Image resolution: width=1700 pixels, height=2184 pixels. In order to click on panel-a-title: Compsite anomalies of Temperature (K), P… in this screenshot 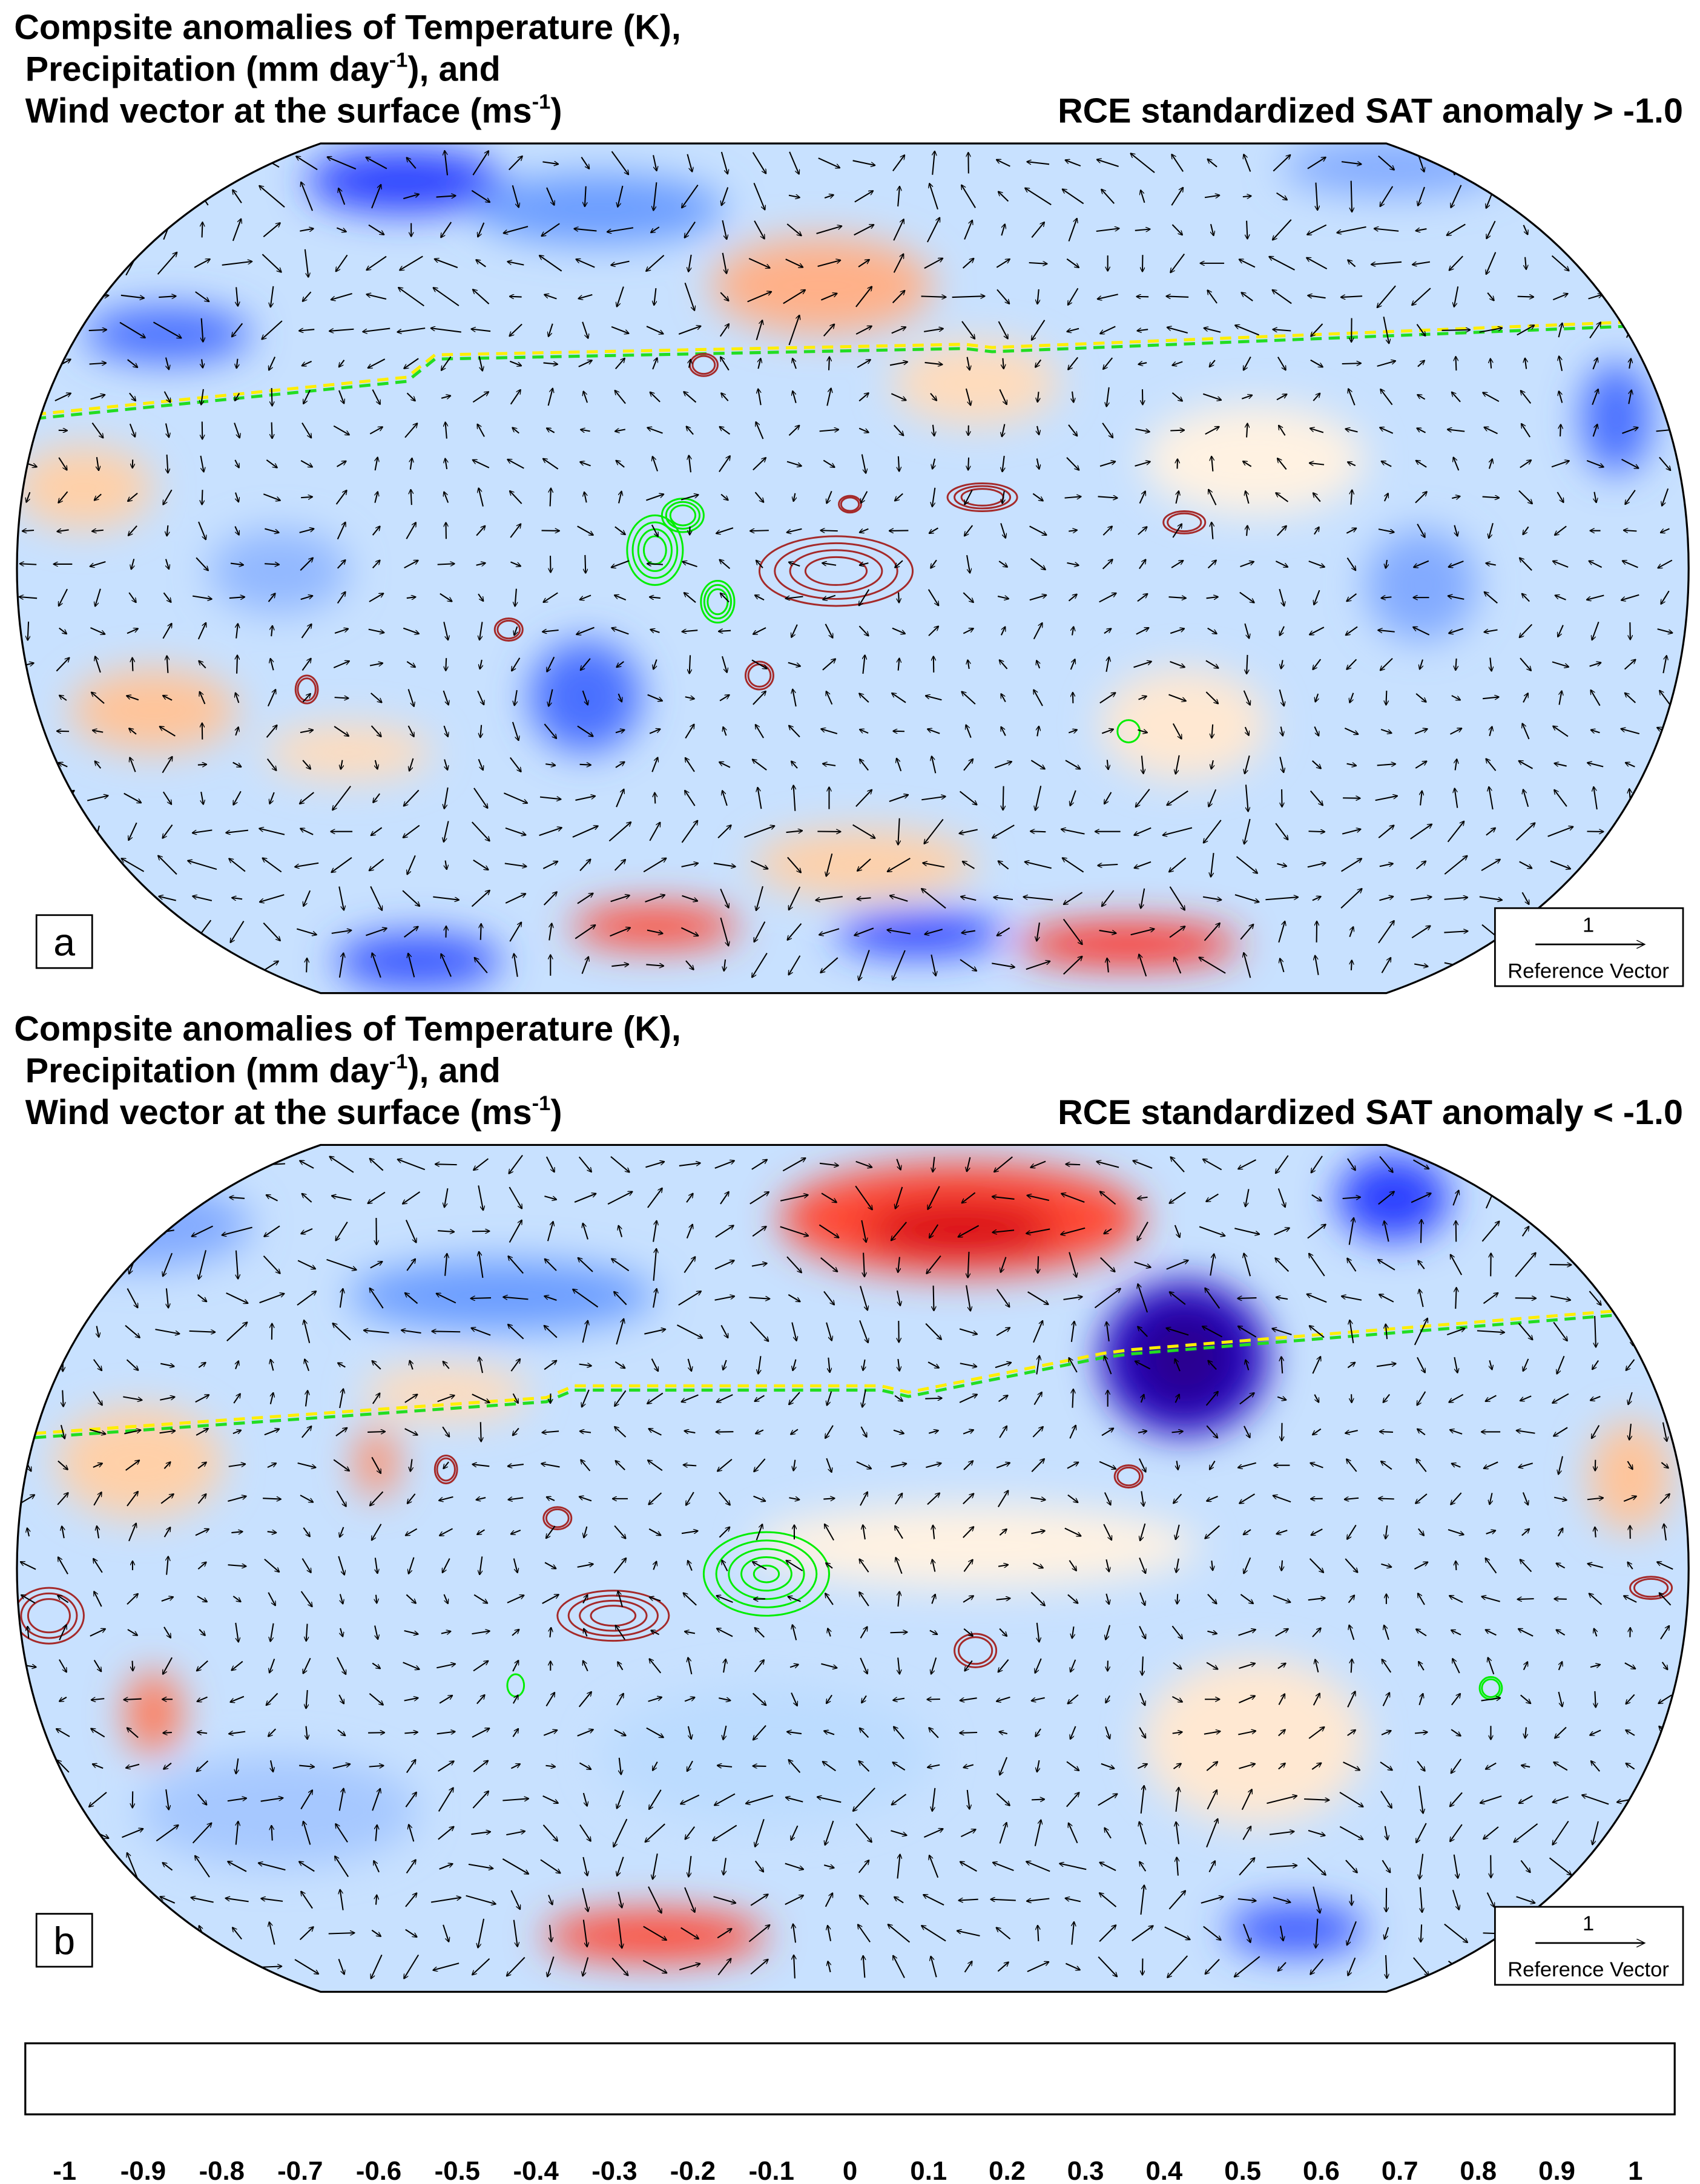, I will do `click(848, 69)`.